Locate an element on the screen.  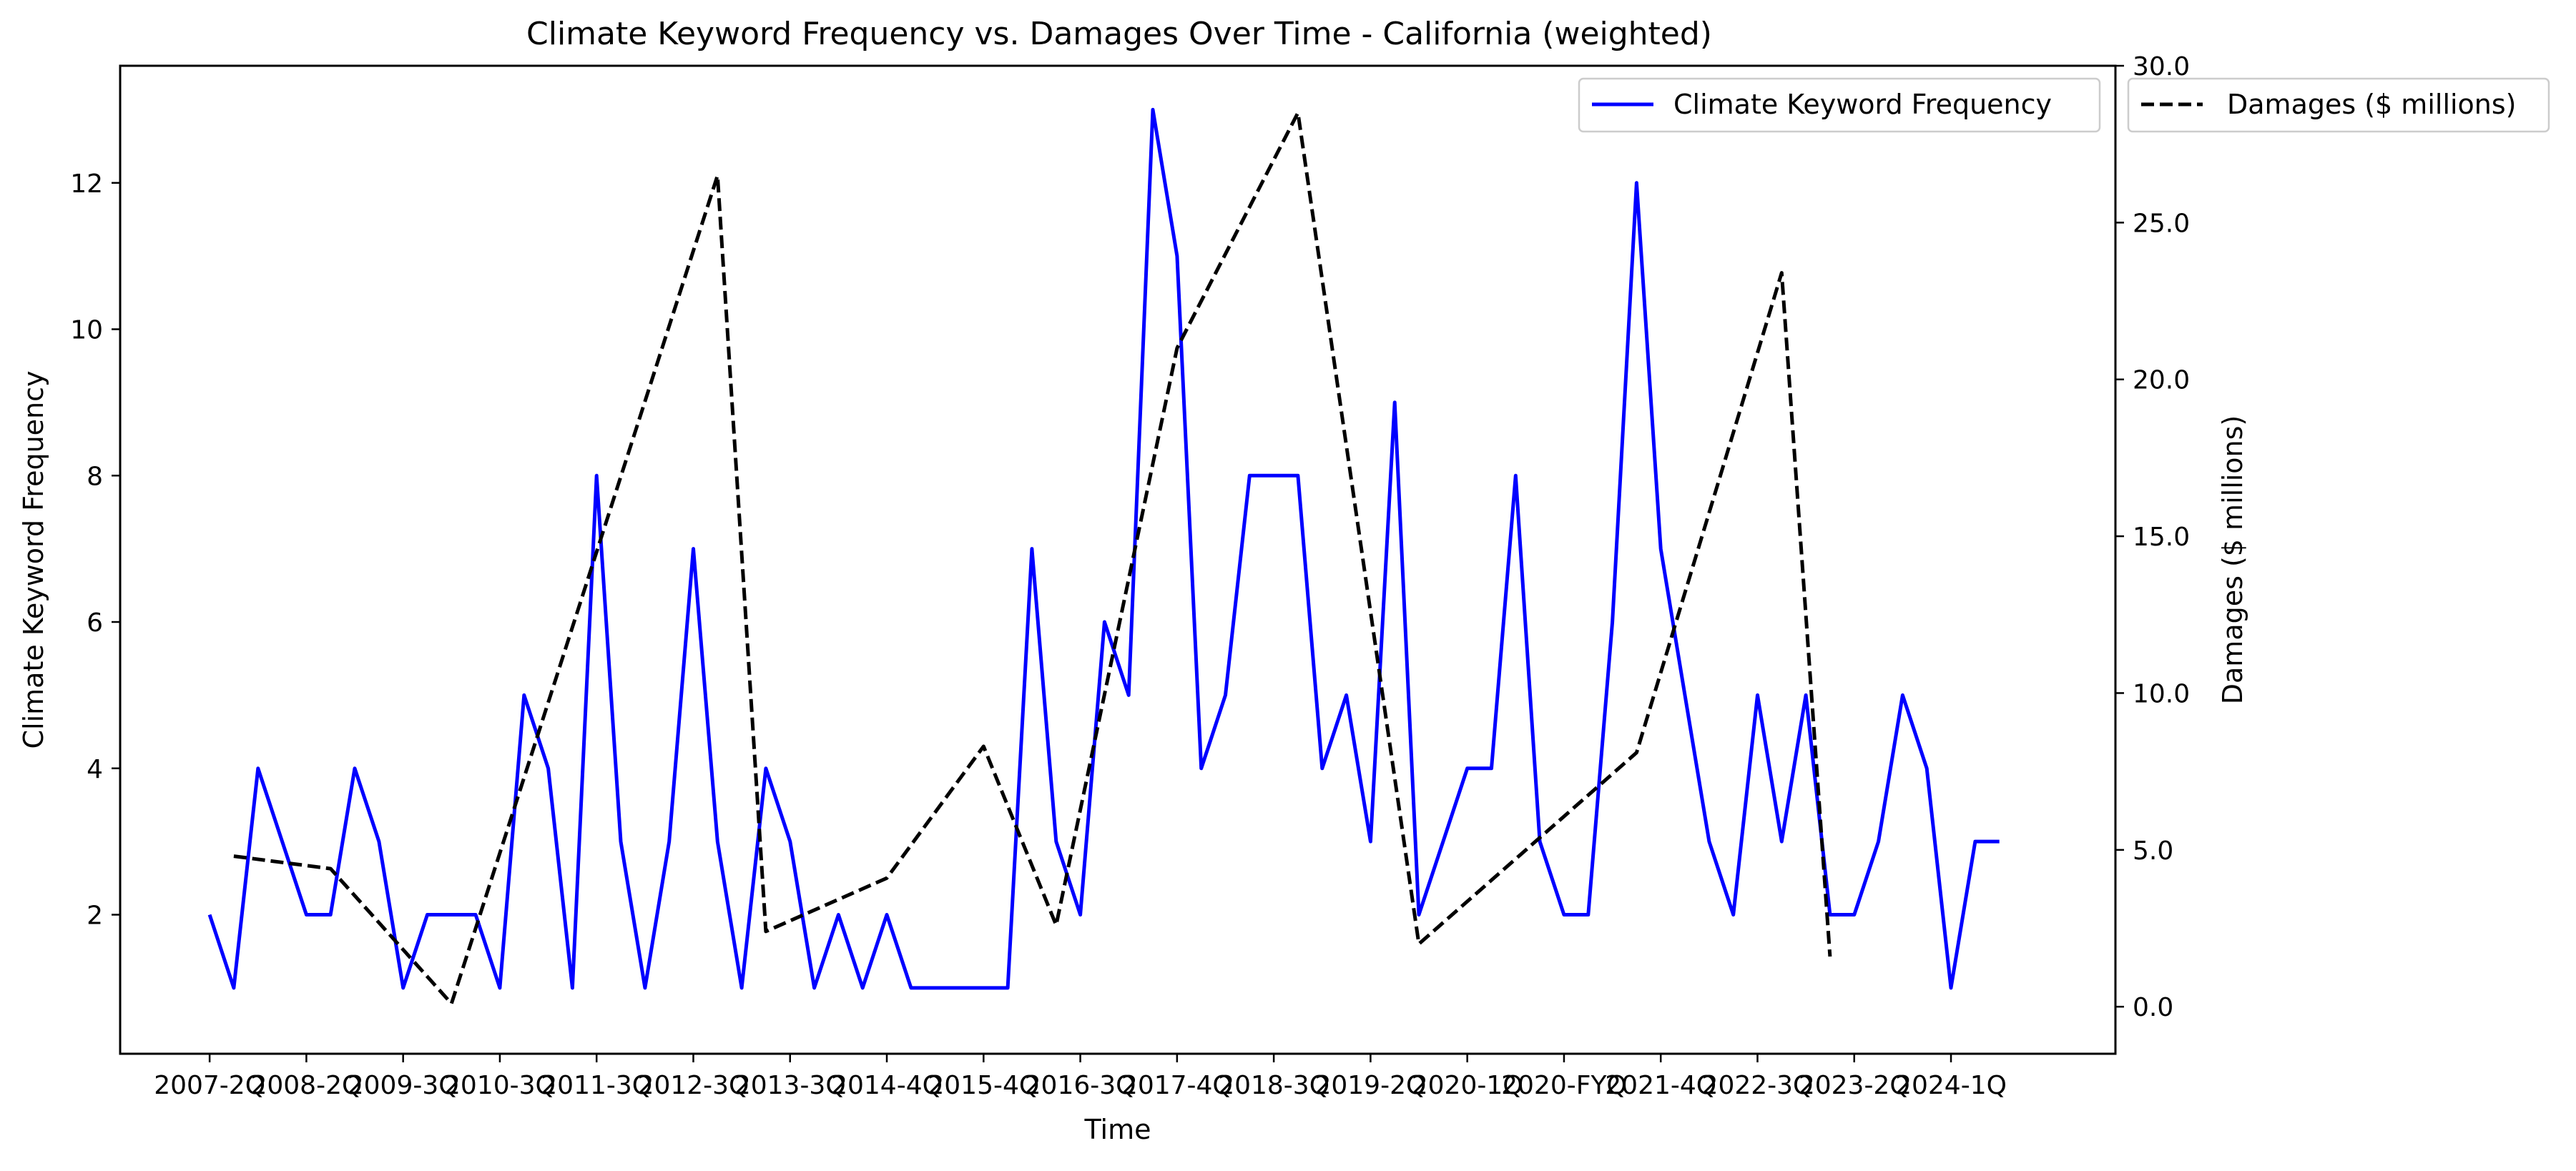
legend-left-box is located at coordinates (1840, 105).